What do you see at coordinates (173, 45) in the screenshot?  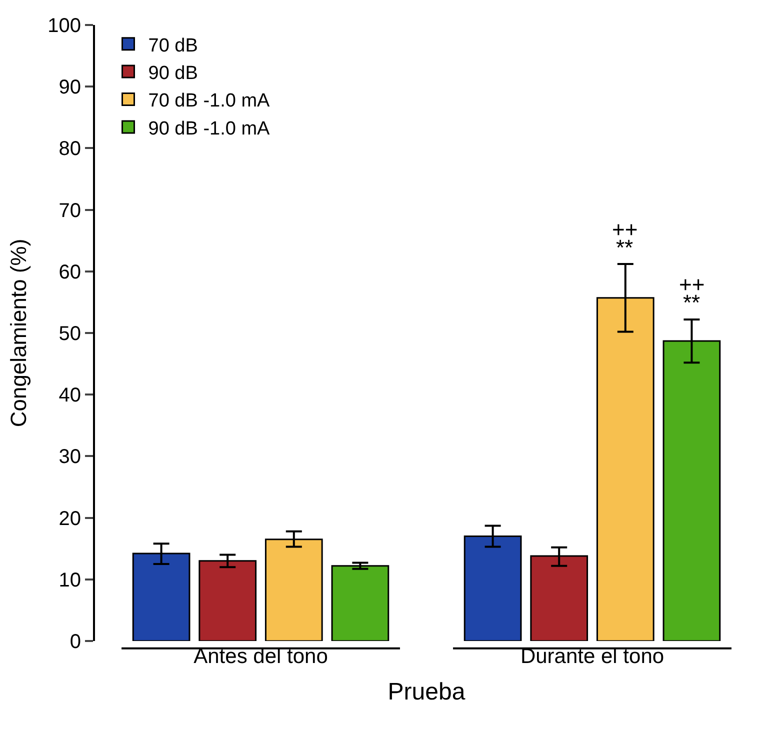 I see `legend-label: 70 dB` at bounding box center [173, 45].